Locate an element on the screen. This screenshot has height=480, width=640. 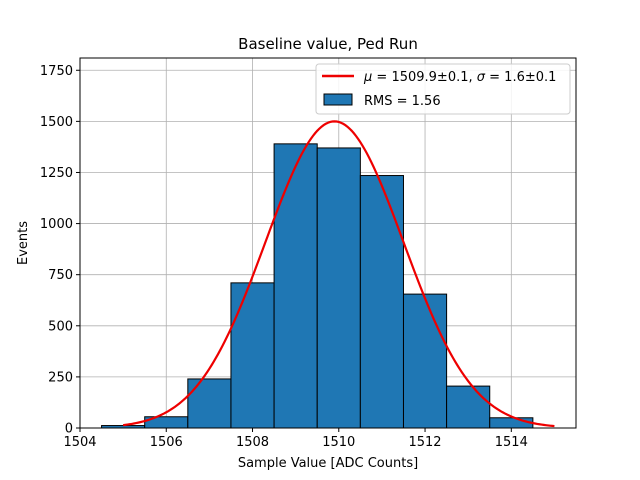
legend-mu-value: = 1509.9±0.1, is located at coordinates (424, 77).